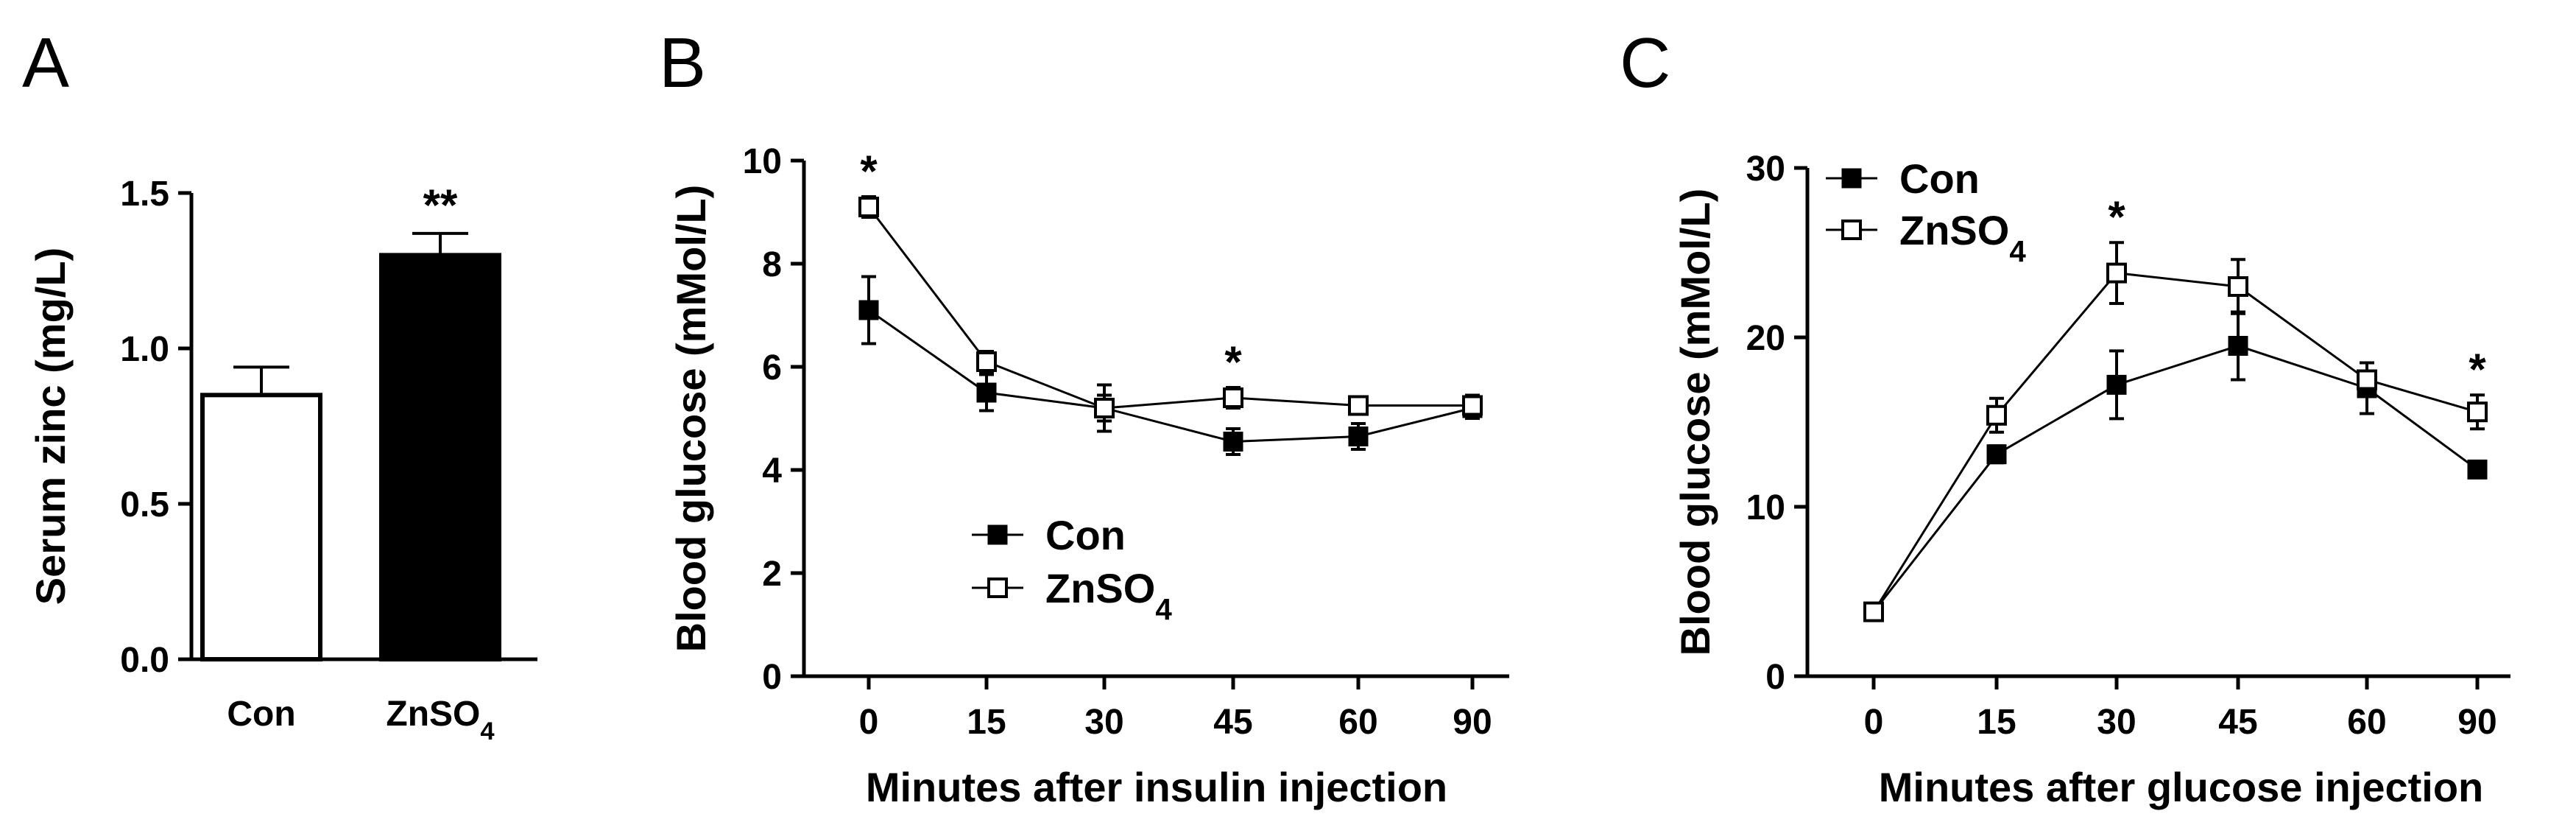 Image resolution: width=2576 pixels, height=839 pixels. What do you see at coordinates (144, 194) in the screenshot?
I see `y-tick-label: 1.5` at bounding box center [144, 194].